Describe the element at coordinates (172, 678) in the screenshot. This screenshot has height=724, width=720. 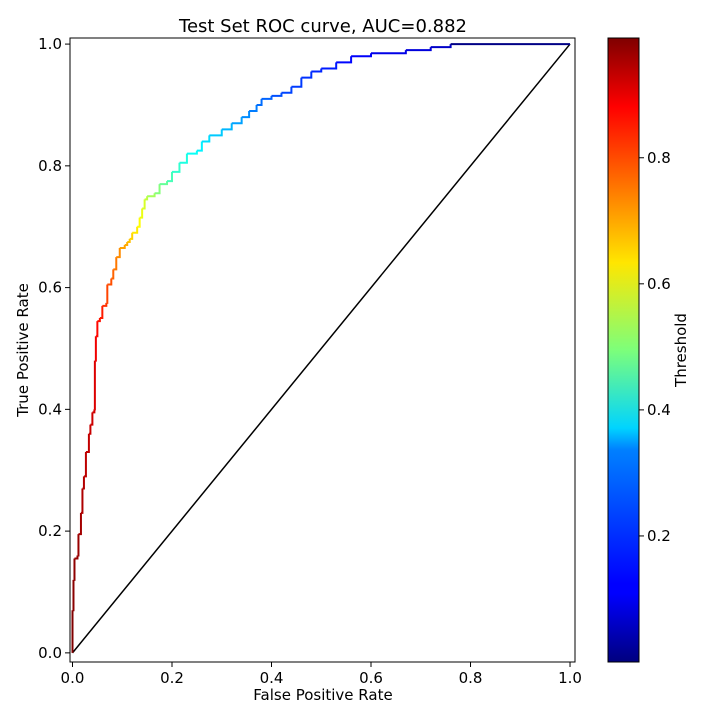
I see `x-tick-label: 0.2` at that location.